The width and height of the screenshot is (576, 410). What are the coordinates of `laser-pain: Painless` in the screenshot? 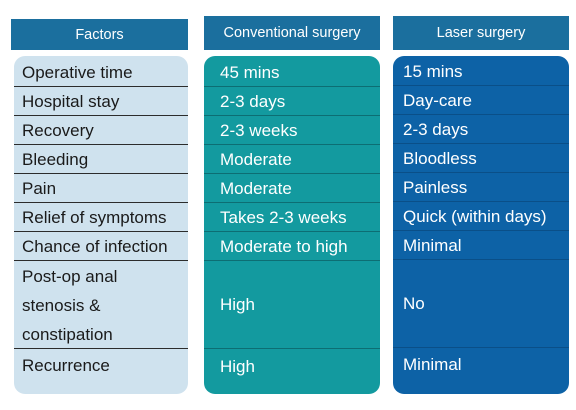 It's located at (481, 187).